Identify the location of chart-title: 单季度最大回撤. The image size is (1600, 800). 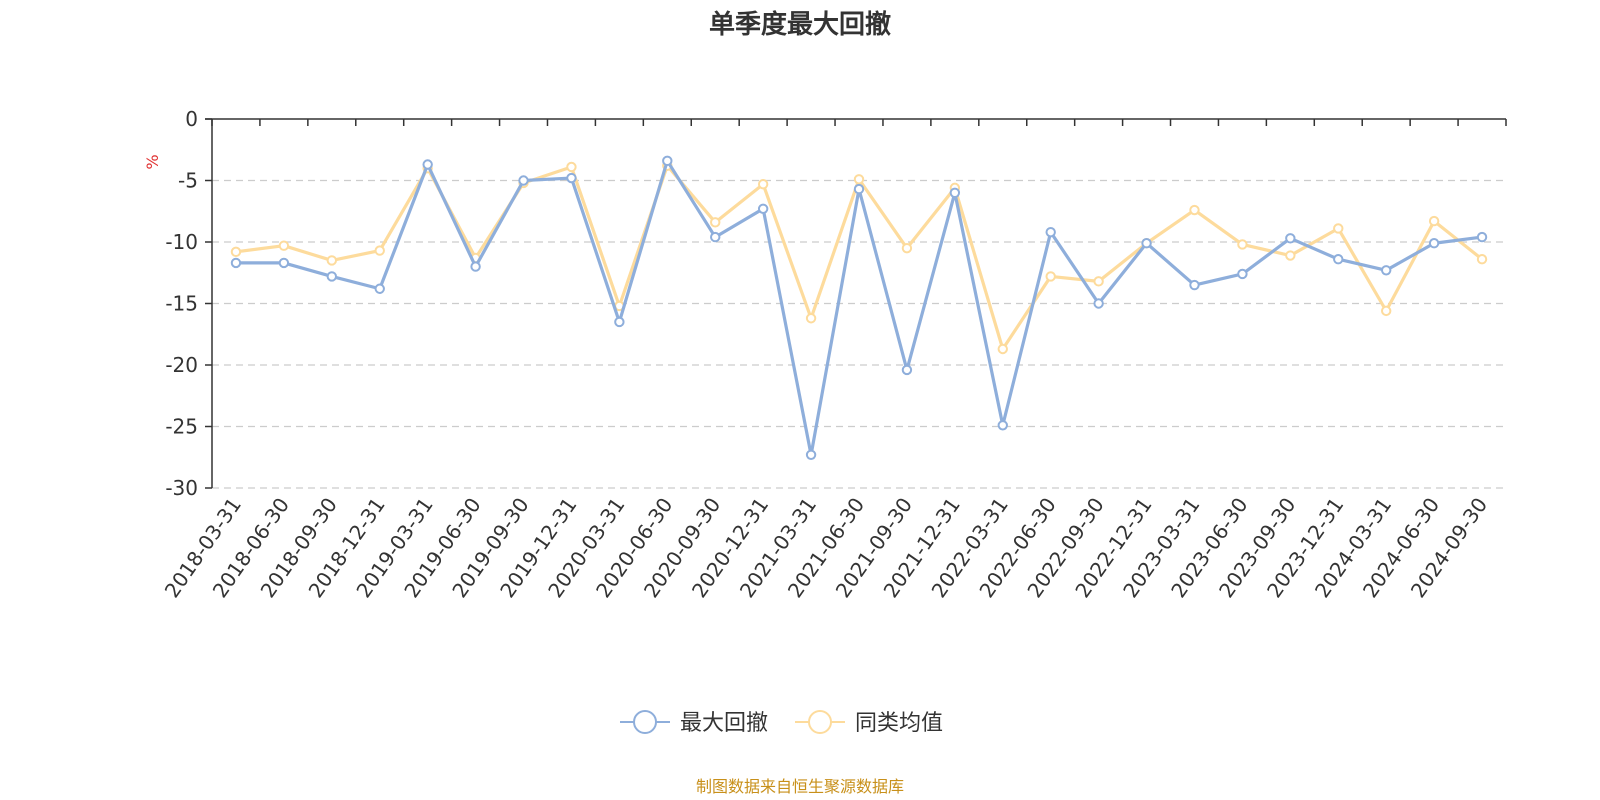
(800, 24).